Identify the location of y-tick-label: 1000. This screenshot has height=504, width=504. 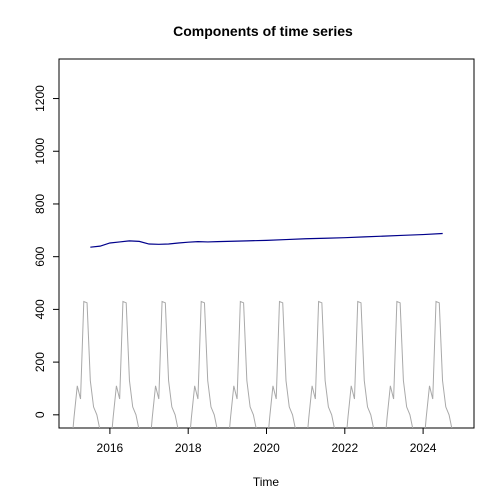
(40, 151).